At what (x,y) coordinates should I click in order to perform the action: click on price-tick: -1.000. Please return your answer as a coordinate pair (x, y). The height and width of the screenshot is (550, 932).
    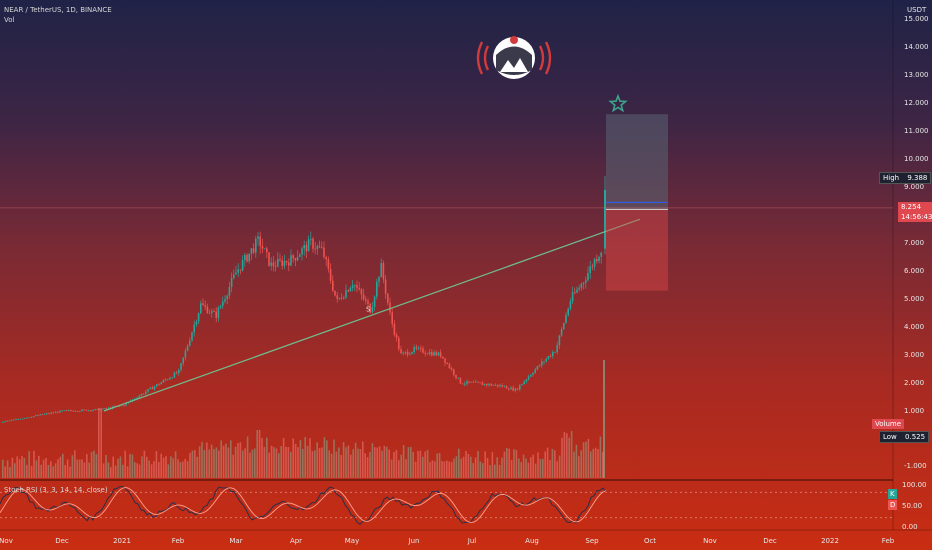
    Looking at the image, I should click on (915, 466).